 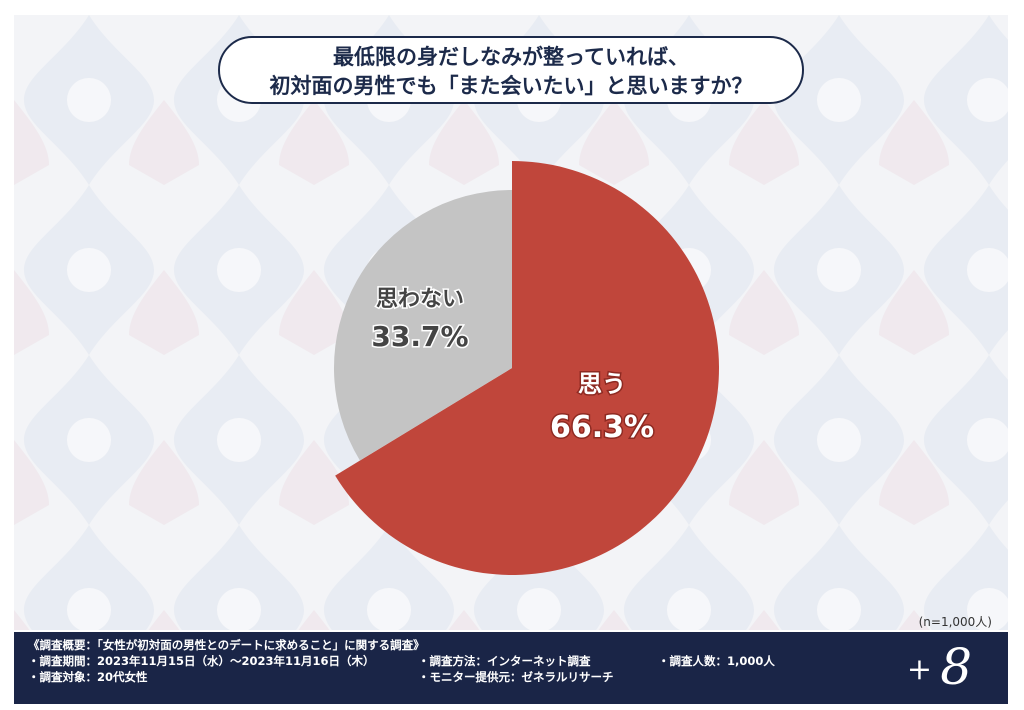 What do you see at coordinates (201, 661) in the screenshot?
I see `footer-period: ・調査期間：2023年11月15日（水）〜2023年11月16日（木）` at bounding box center [201, 661].